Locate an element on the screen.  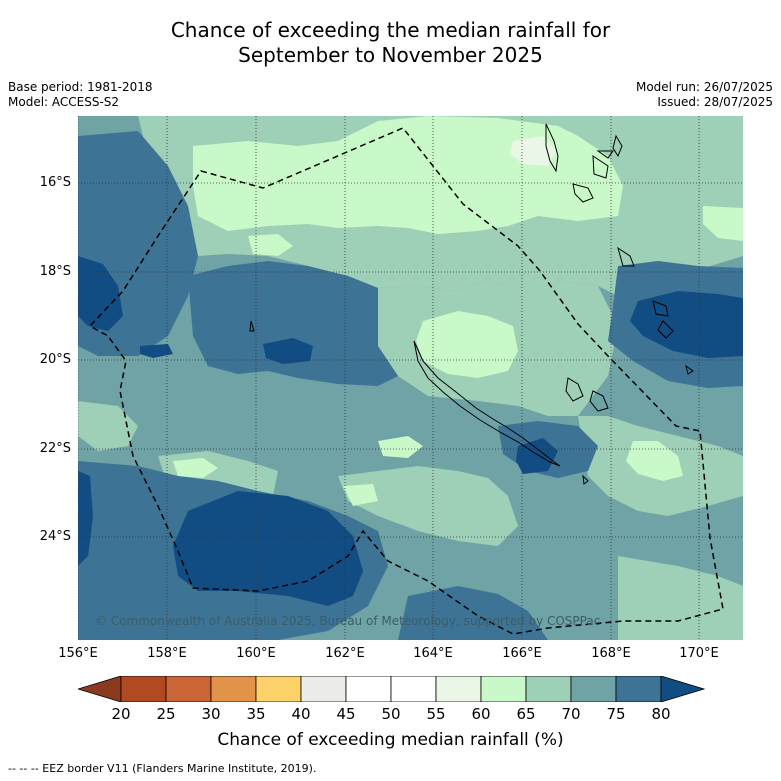
new-caledonia is located at coordinates (487, 403).